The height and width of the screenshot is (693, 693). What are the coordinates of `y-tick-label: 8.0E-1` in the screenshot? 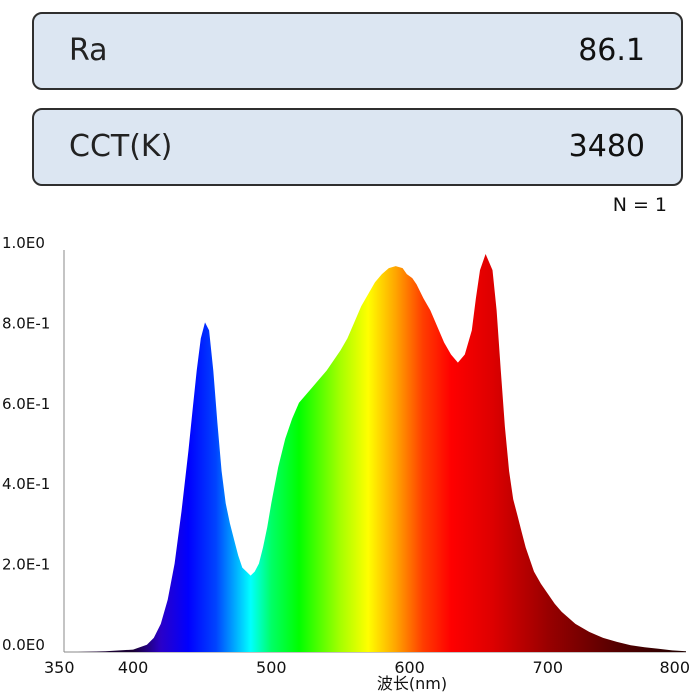 It's located at (26, 323).